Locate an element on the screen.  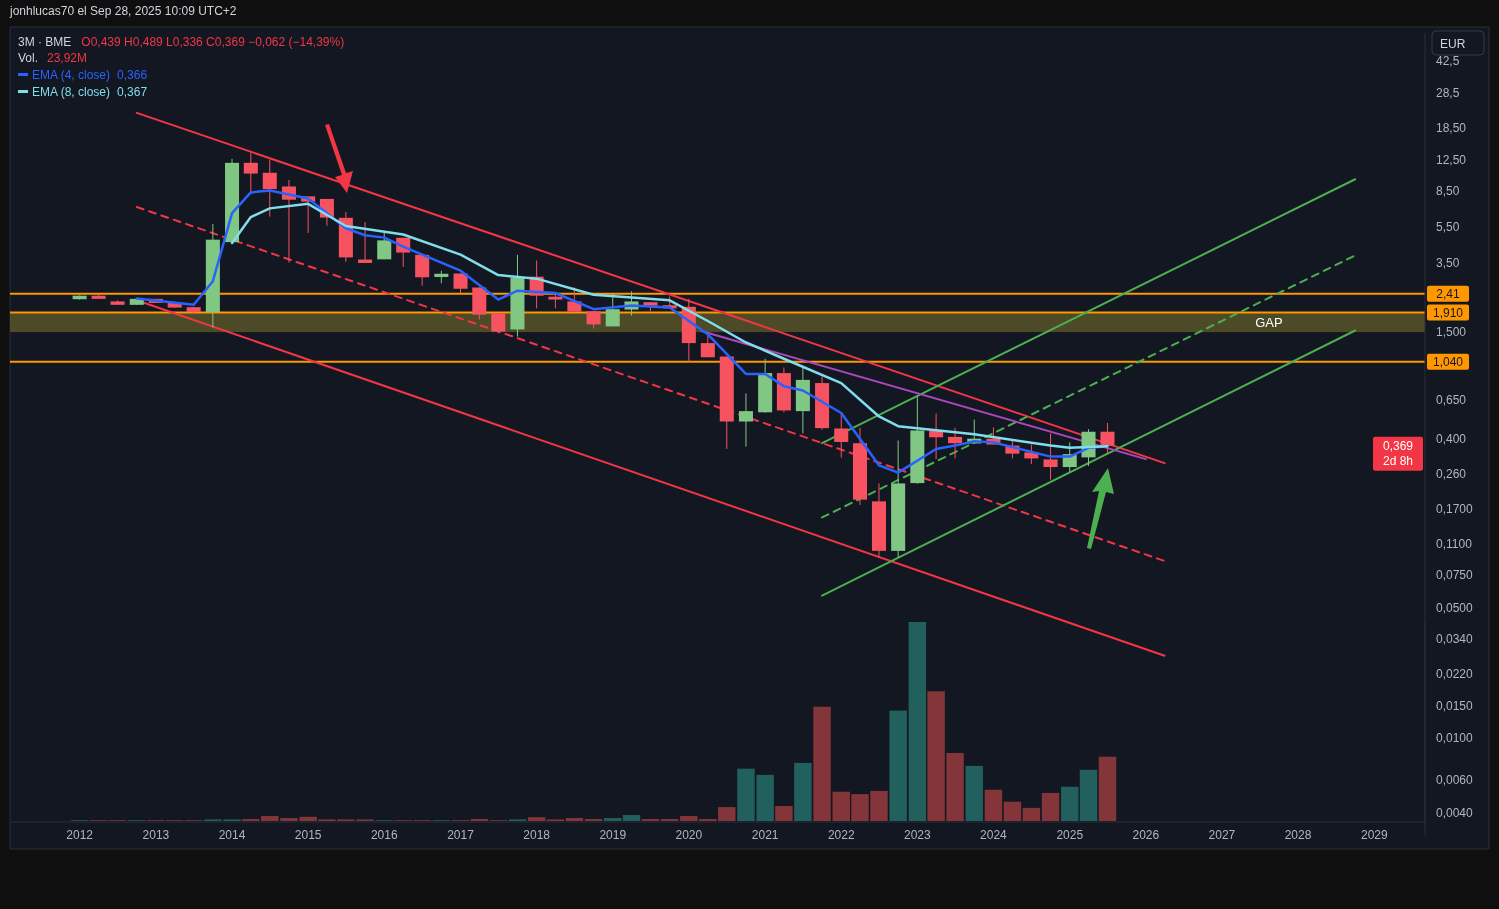
band-label: GAP is located at coordinates (1269, 322).